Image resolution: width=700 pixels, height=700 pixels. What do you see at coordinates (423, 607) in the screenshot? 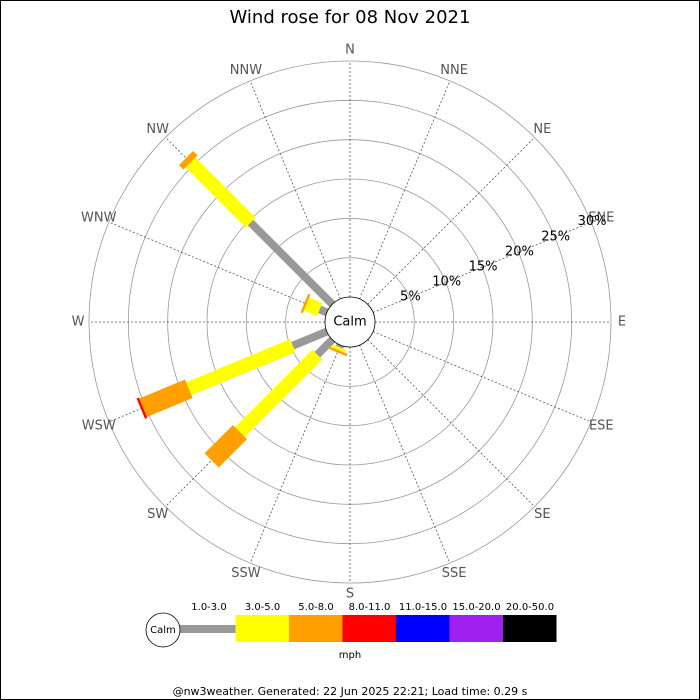
I see `legend-label: 11.0-15.0` at bounding box center [423, 607].